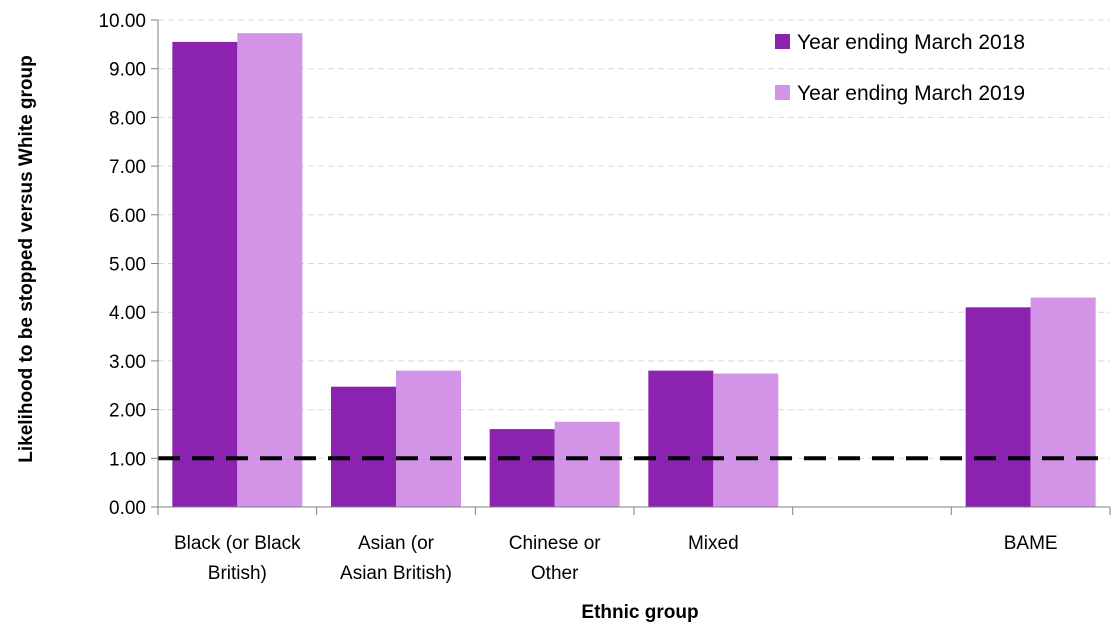 The height and width of the screenshot is (628, 1115). I want to click on y-tick-label: 6.00, so click(127, 216).